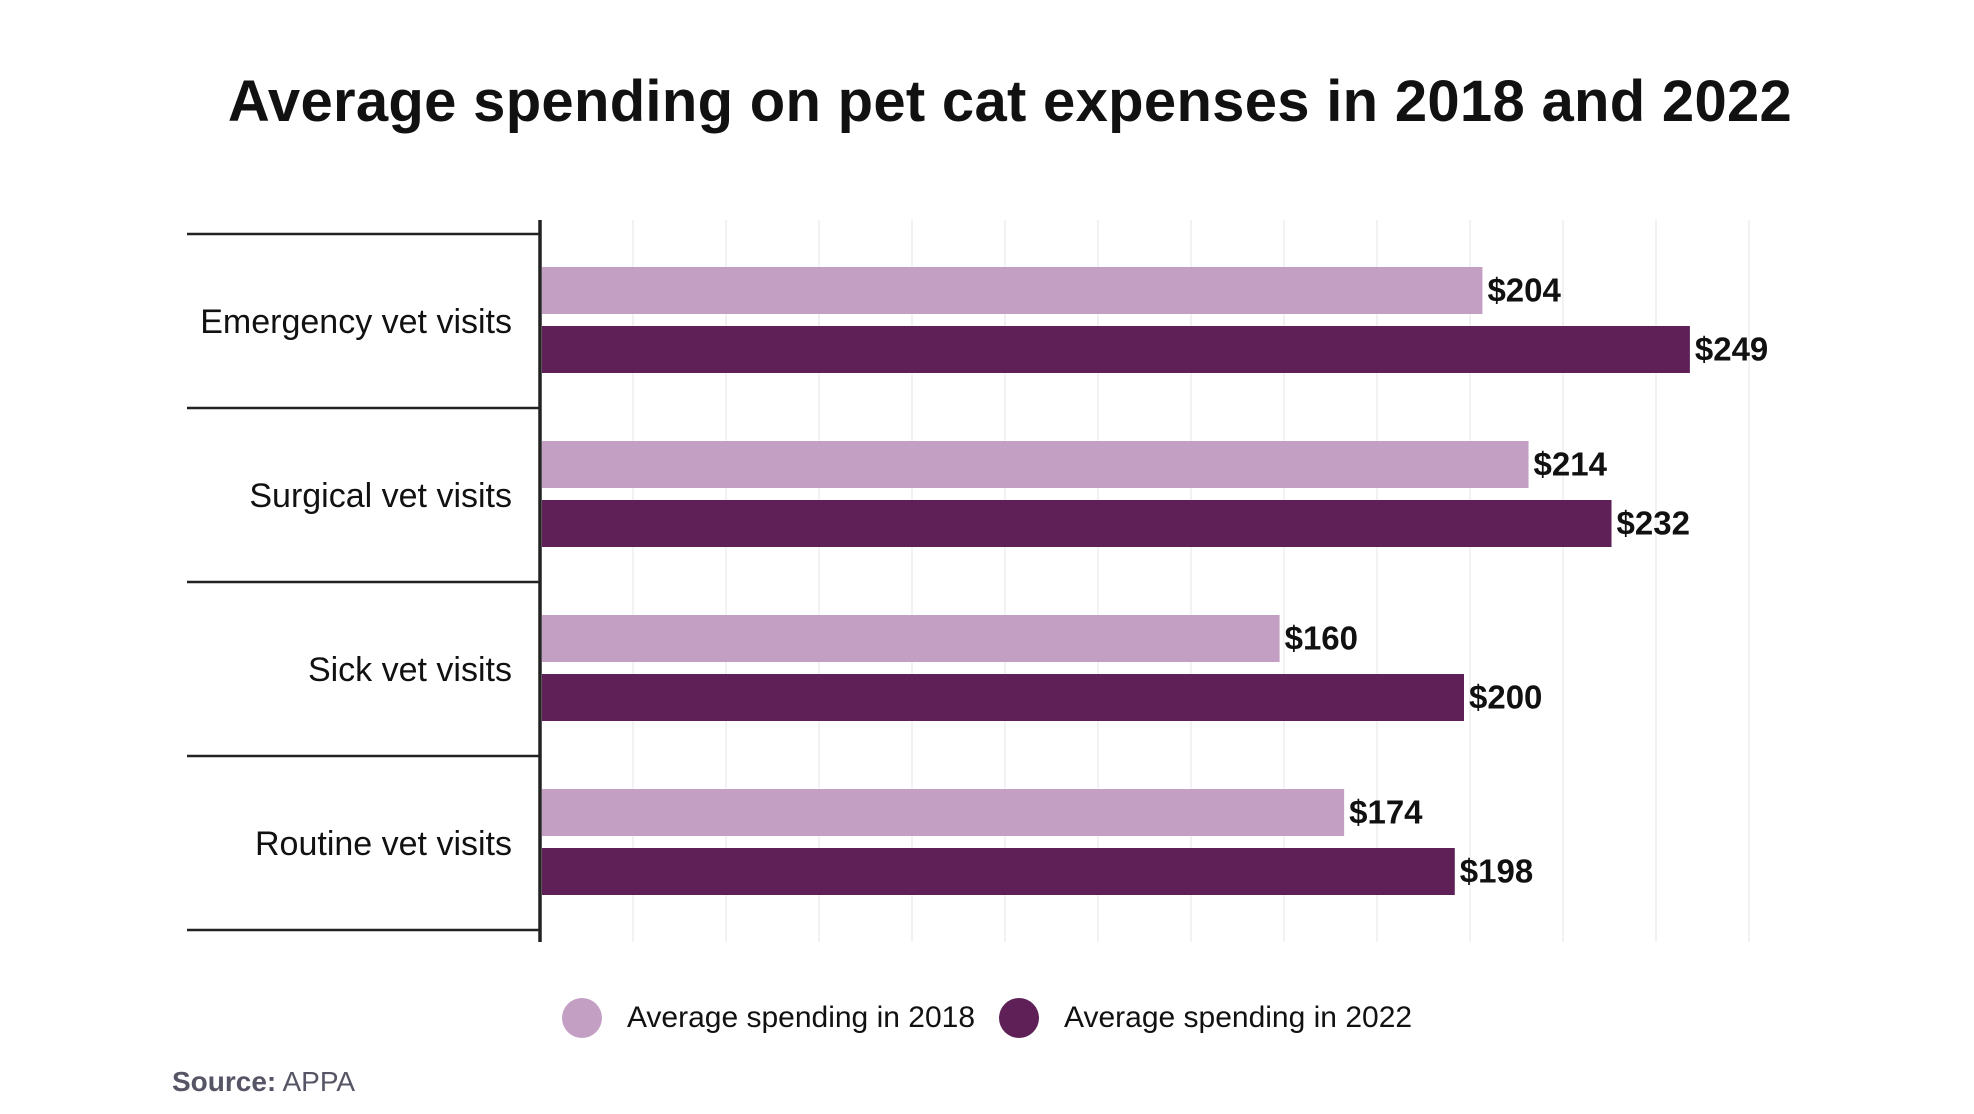  I want to click on category-label: Routine vet visits, so click(383, 844).